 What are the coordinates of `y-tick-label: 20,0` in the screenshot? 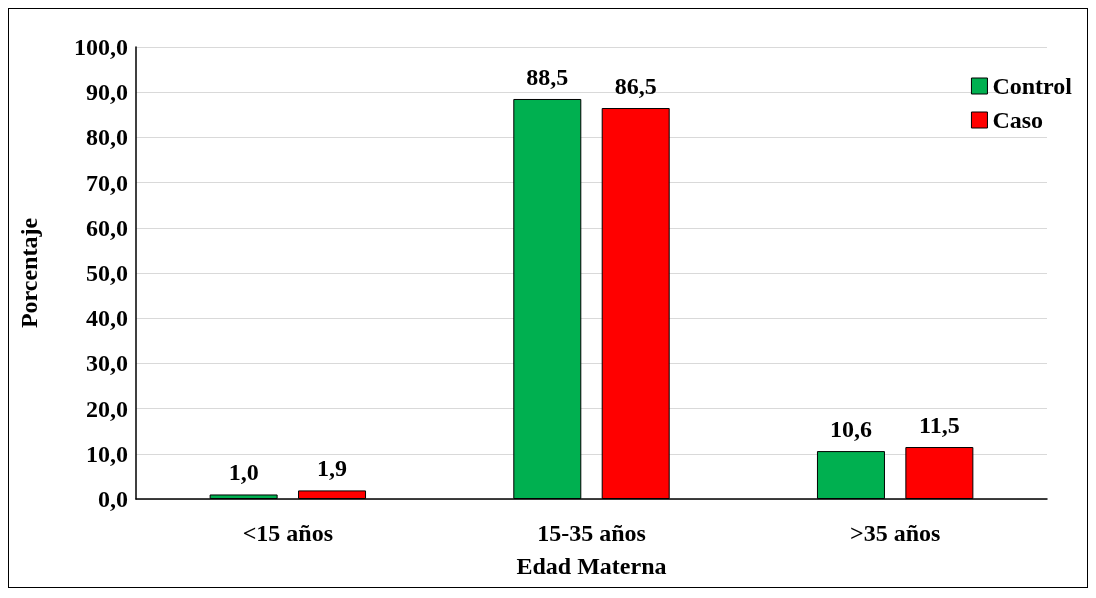 It's located at (107, 408).